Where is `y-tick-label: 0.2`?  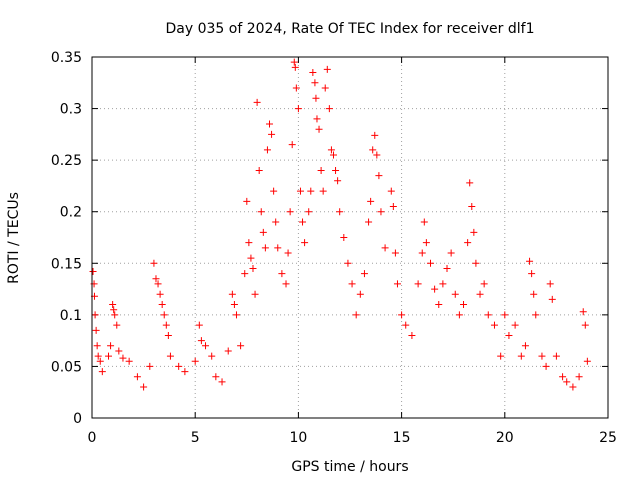 y-tick-label: 0.2 is located at coordinates (71, 213).